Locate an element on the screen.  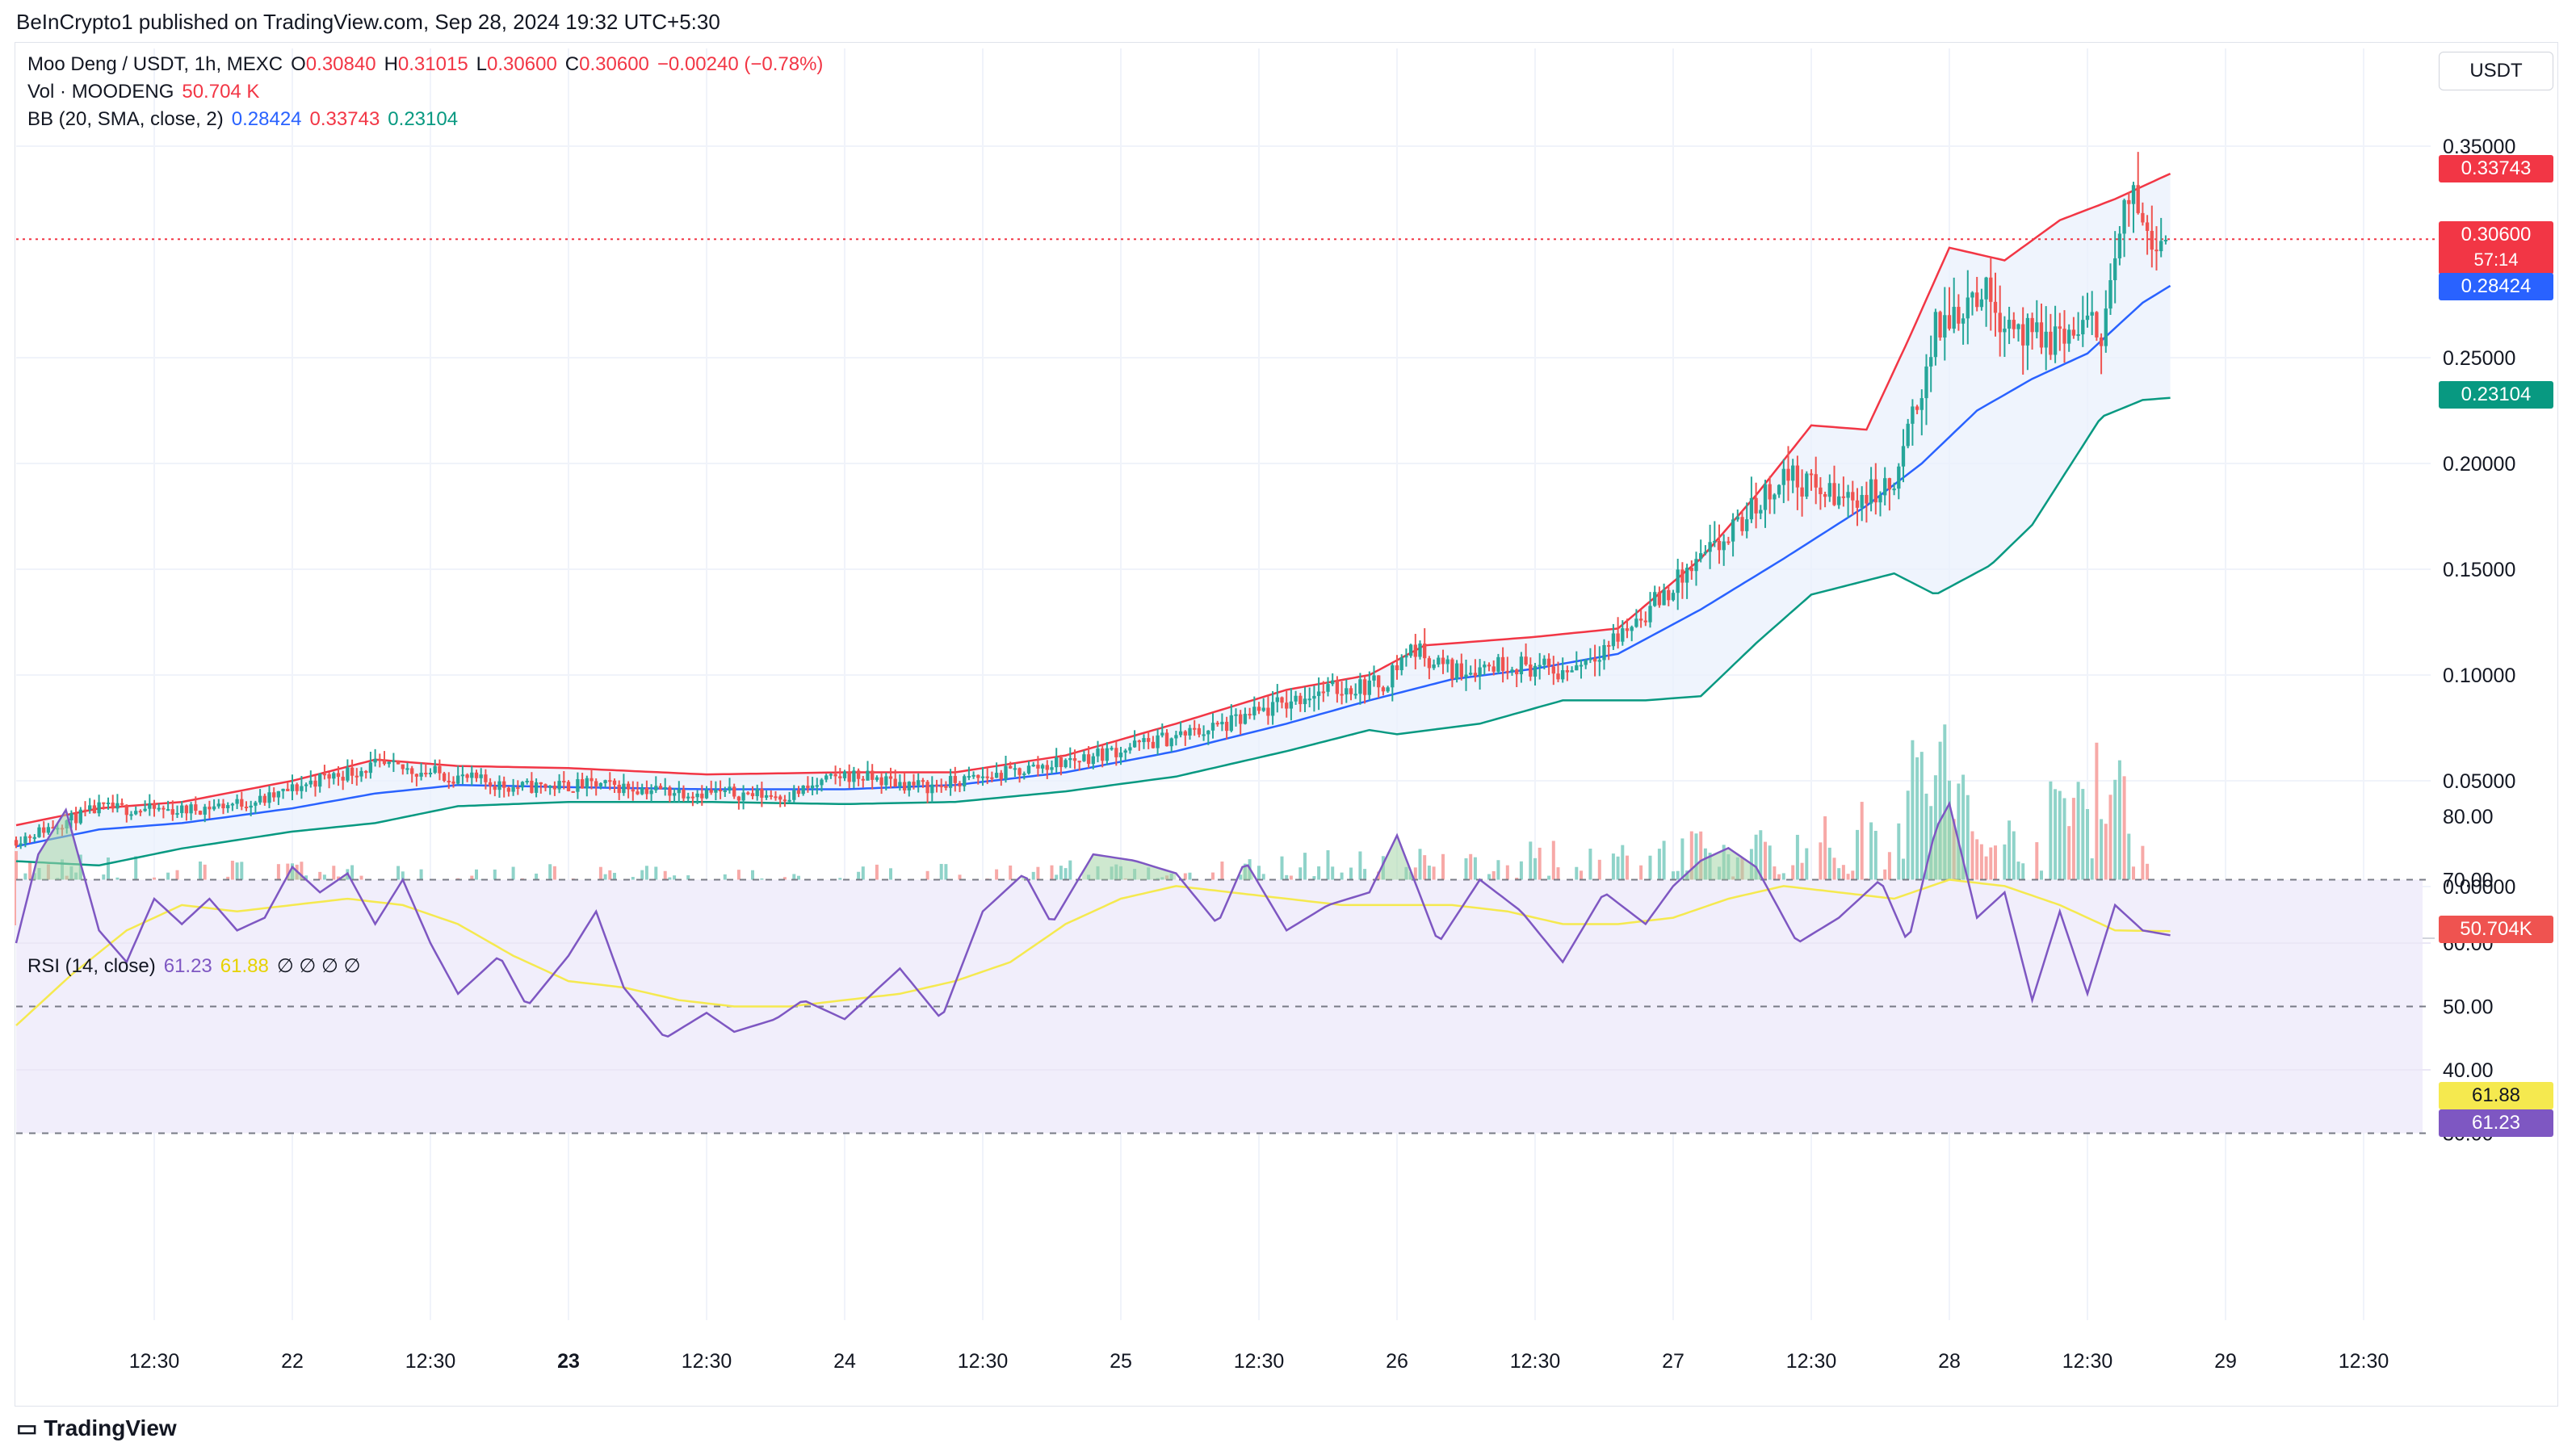
volume-label: Vol · MOODENG is located at coordinates (100, 92).